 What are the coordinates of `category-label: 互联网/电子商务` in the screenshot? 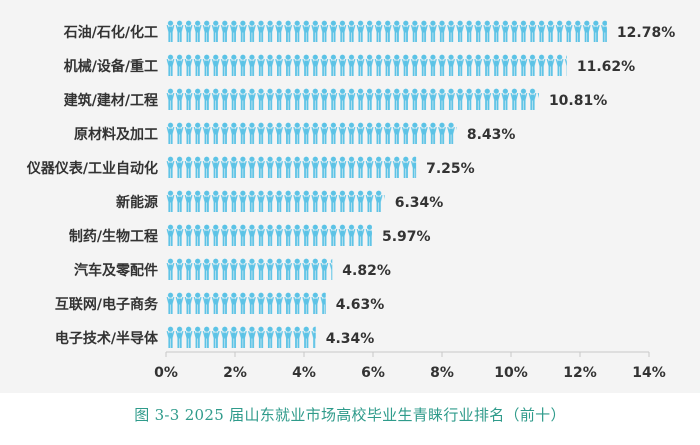 It's located at (107, 304).